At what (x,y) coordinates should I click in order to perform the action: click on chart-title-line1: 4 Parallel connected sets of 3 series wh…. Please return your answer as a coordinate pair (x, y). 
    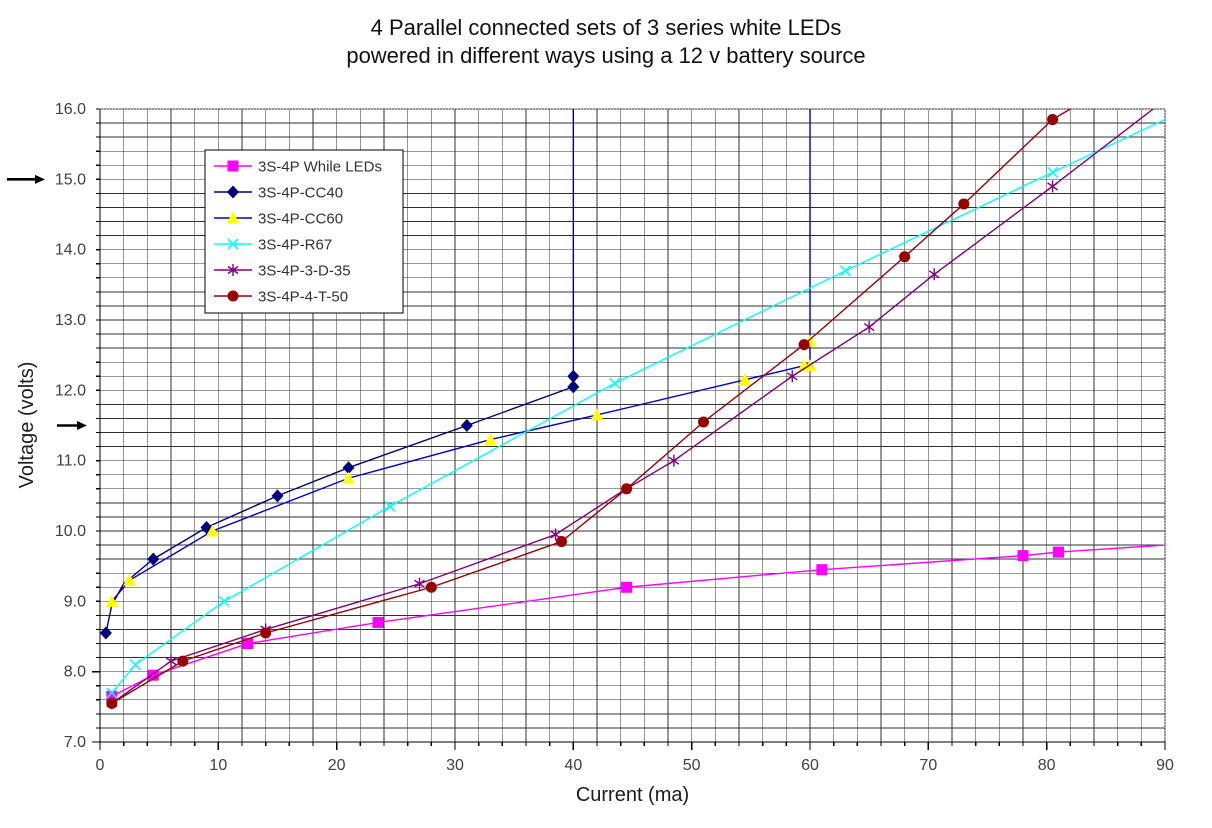
    Looking at the image, I should click on (606, 27).